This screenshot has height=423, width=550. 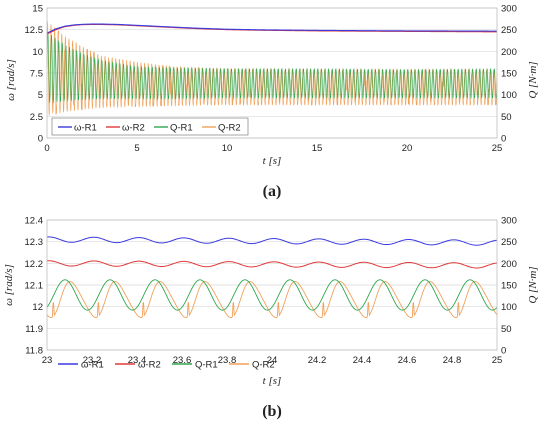 What do you see at coordinates (136, 148) in the screenshot?
I see `x-tick-label: 5` at bounding box center [136, 148].